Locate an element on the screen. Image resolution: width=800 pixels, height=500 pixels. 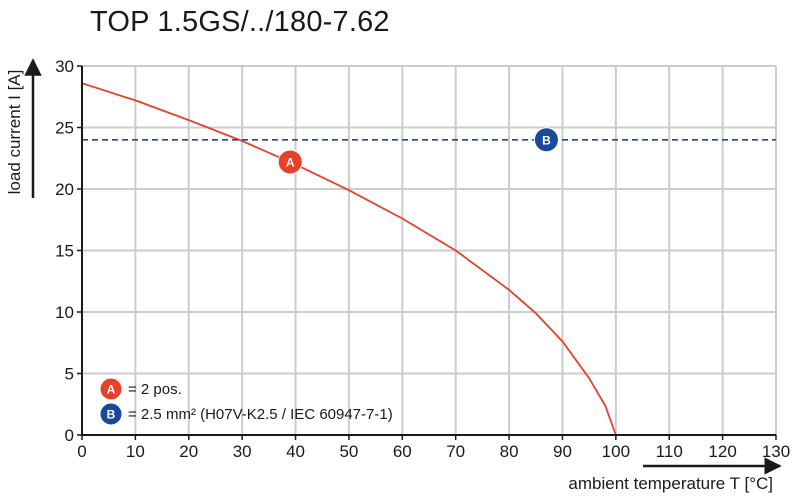
x-tick-label: 20 is located at coordinates (188, 451).